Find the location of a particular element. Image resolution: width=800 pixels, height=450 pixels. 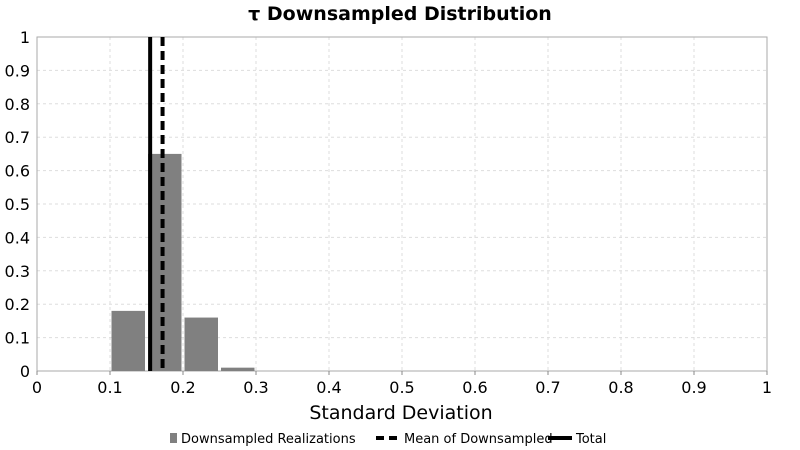

y-tick-label: 0.7 is located at coordinates (17, 137).